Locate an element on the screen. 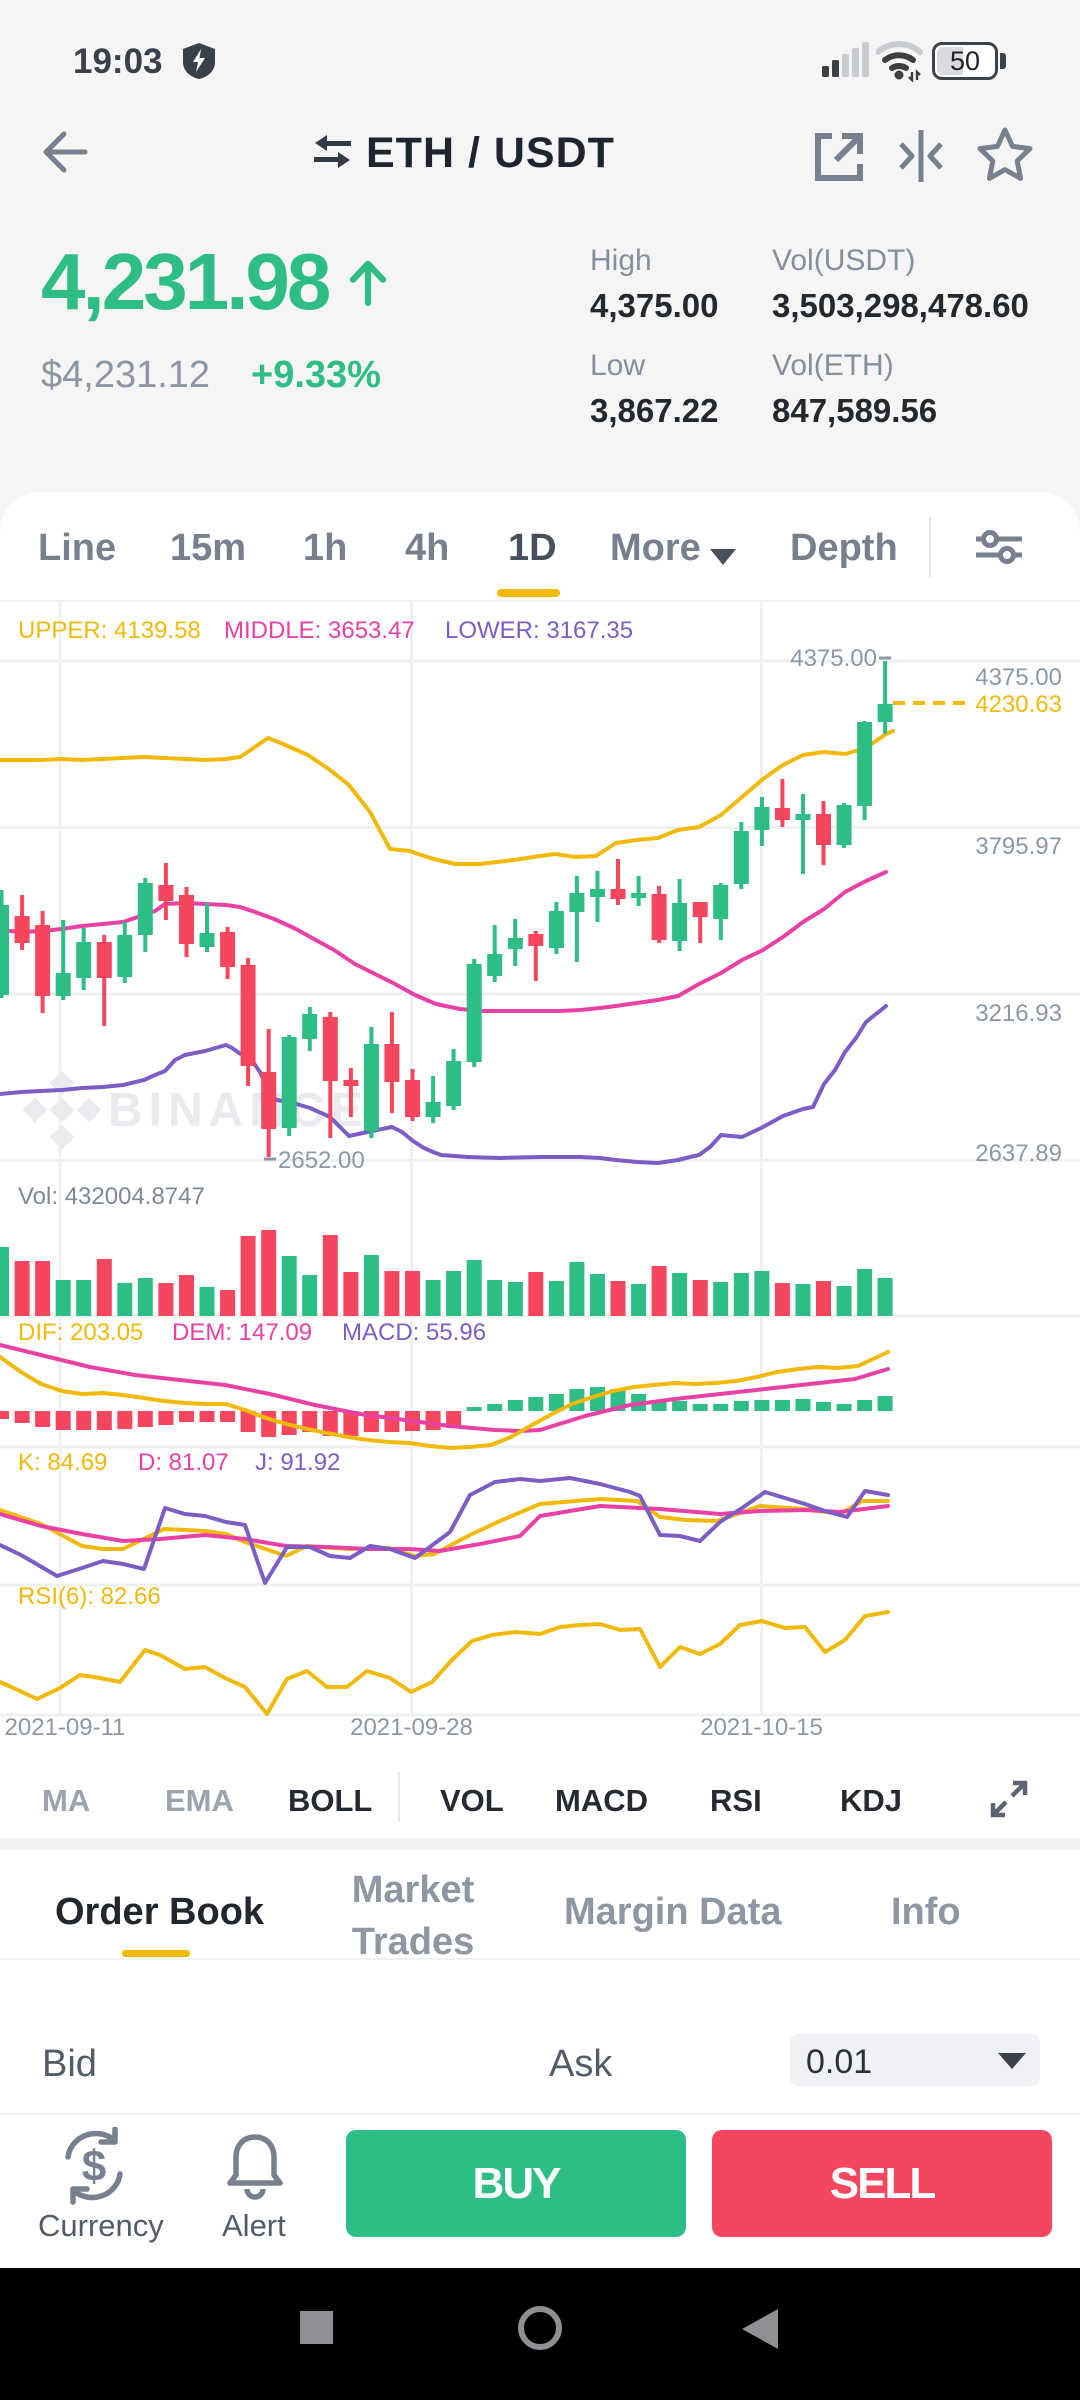  svg-text: MACD: 55.96 is located at coordinates (414, 1332).